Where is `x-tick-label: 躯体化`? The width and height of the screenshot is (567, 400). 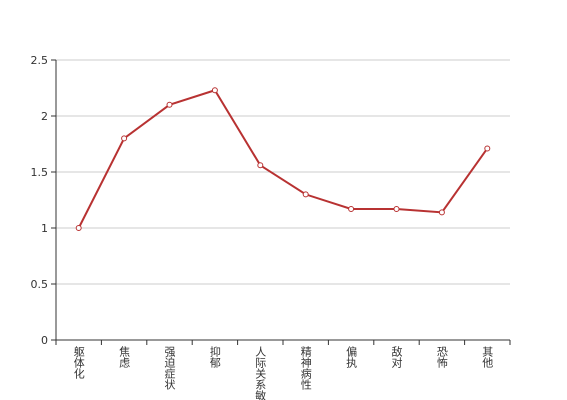 x-tick-label: 躯体化 is located at coordinates (78, 363).